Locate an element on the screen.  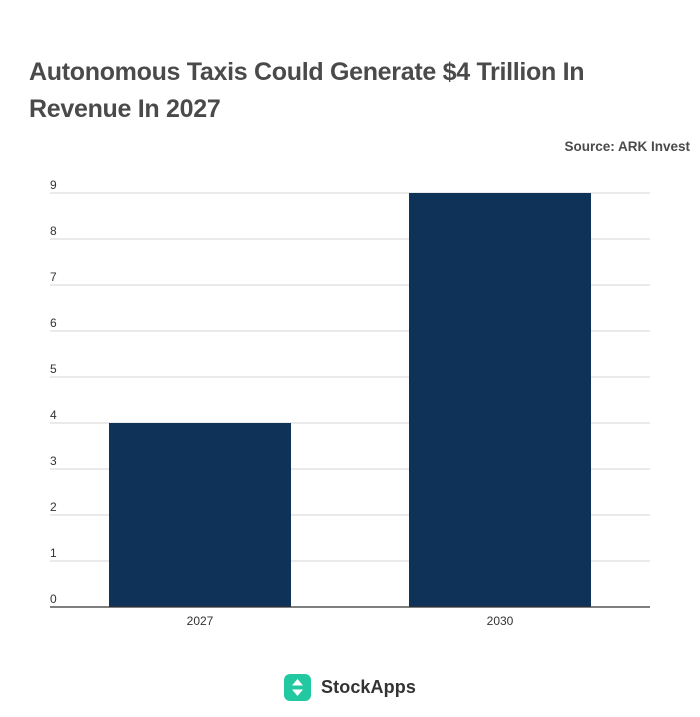
x-tick-label: 2030 is located at coordinates (500, 621).